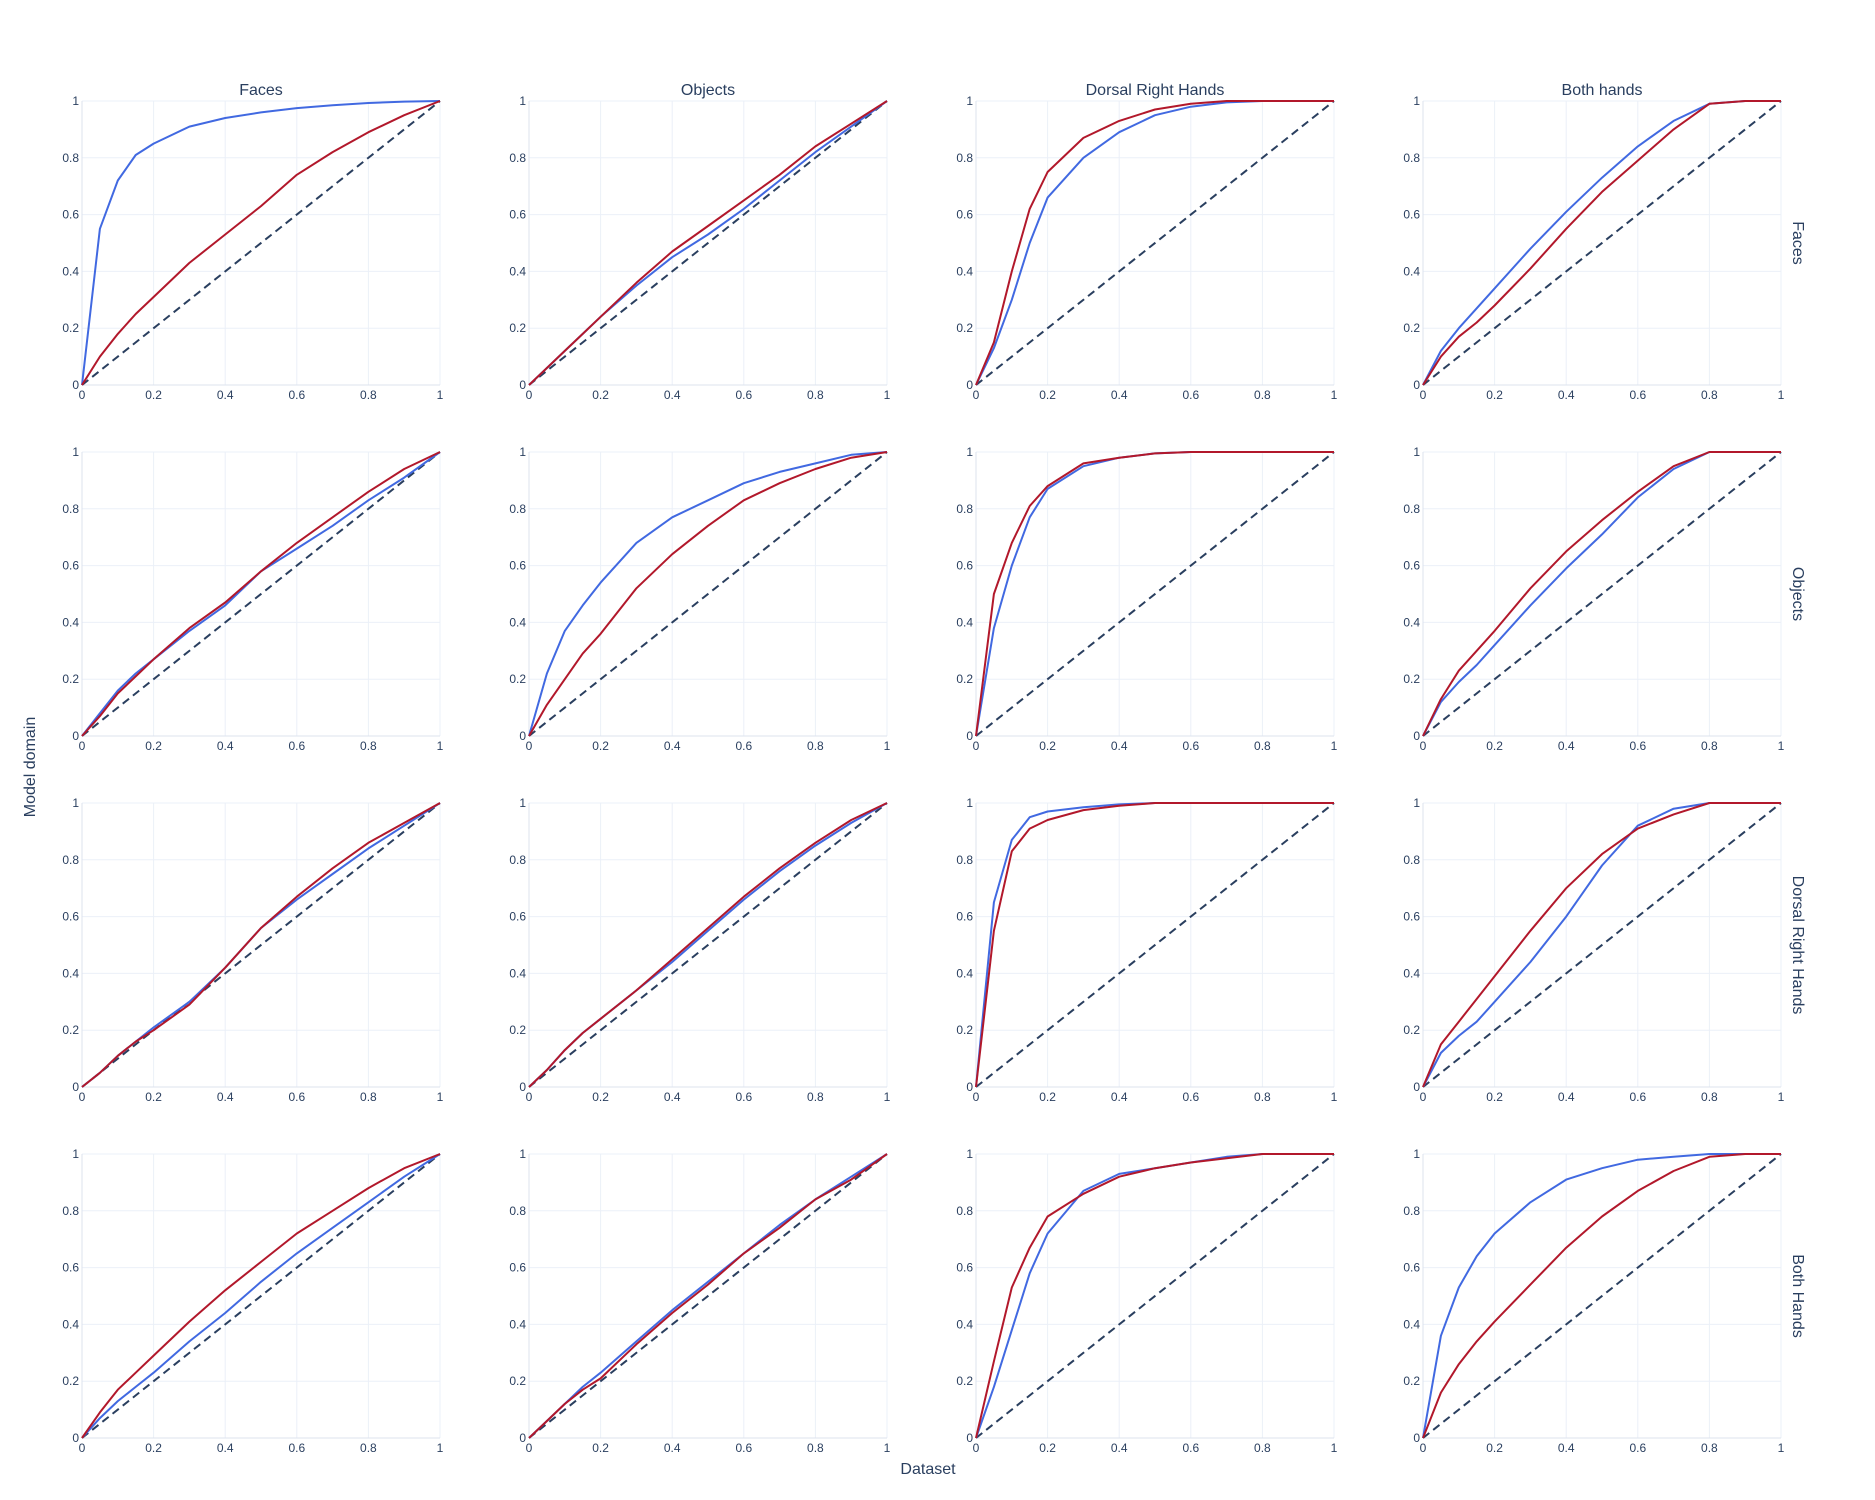 The width and height of the screenshot is (1875, 1500). I want to click on column-title: Objects, so click(708, 90).